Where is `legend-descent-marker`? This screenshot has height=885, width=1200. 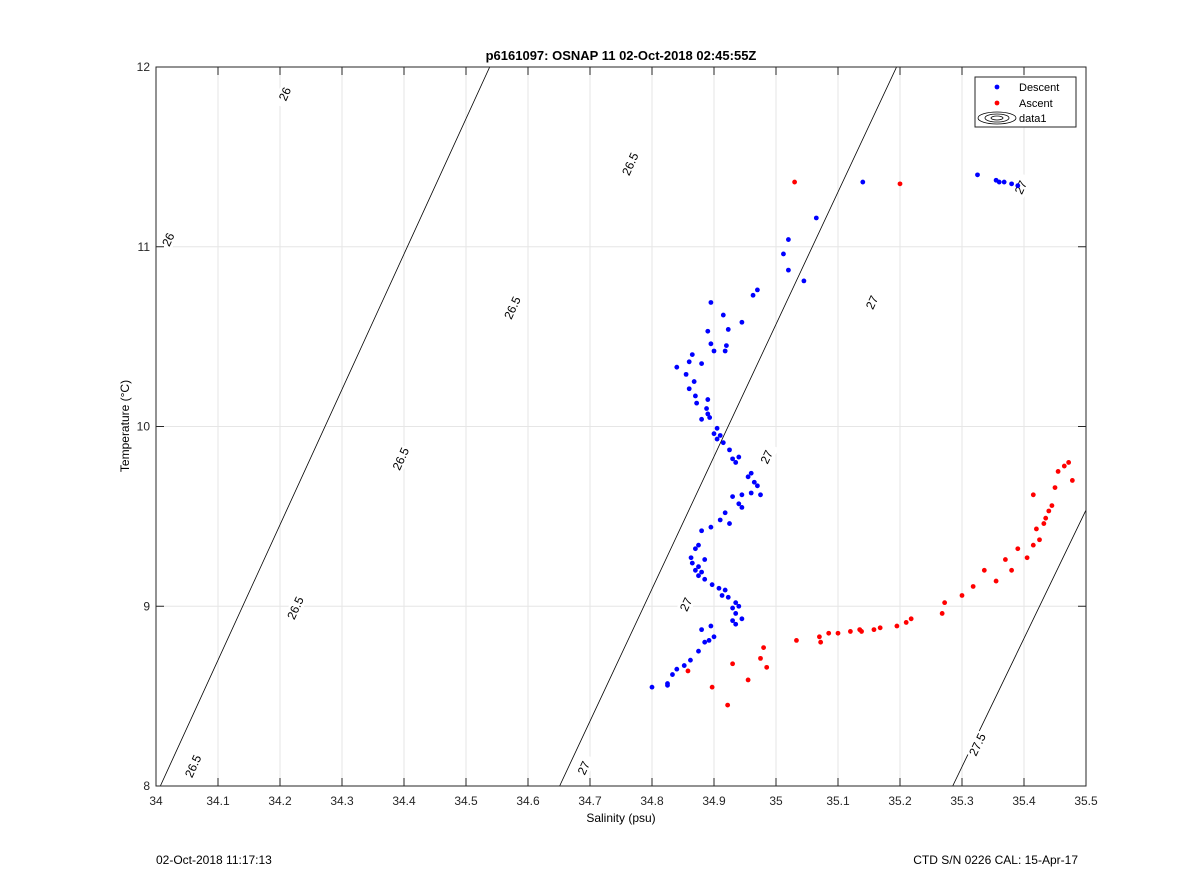
legend-descent-marker is located at coordinates (997, 87).